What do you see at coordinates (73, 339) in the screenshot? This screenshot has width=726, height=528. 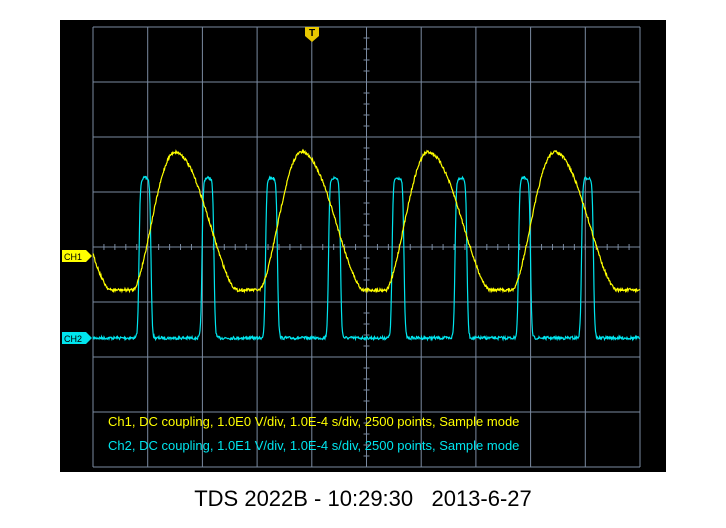 I see `ch2-label: CH2` at bounding box center [73, 339].